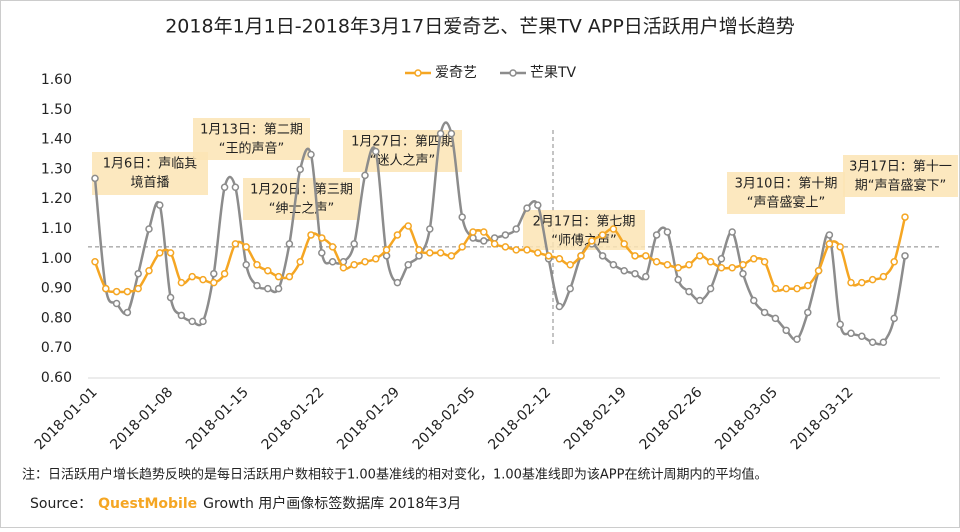  Describe the element at coordinates (56, 229) in the screenshot. I see `y-tick-label: 1.10` at that location.